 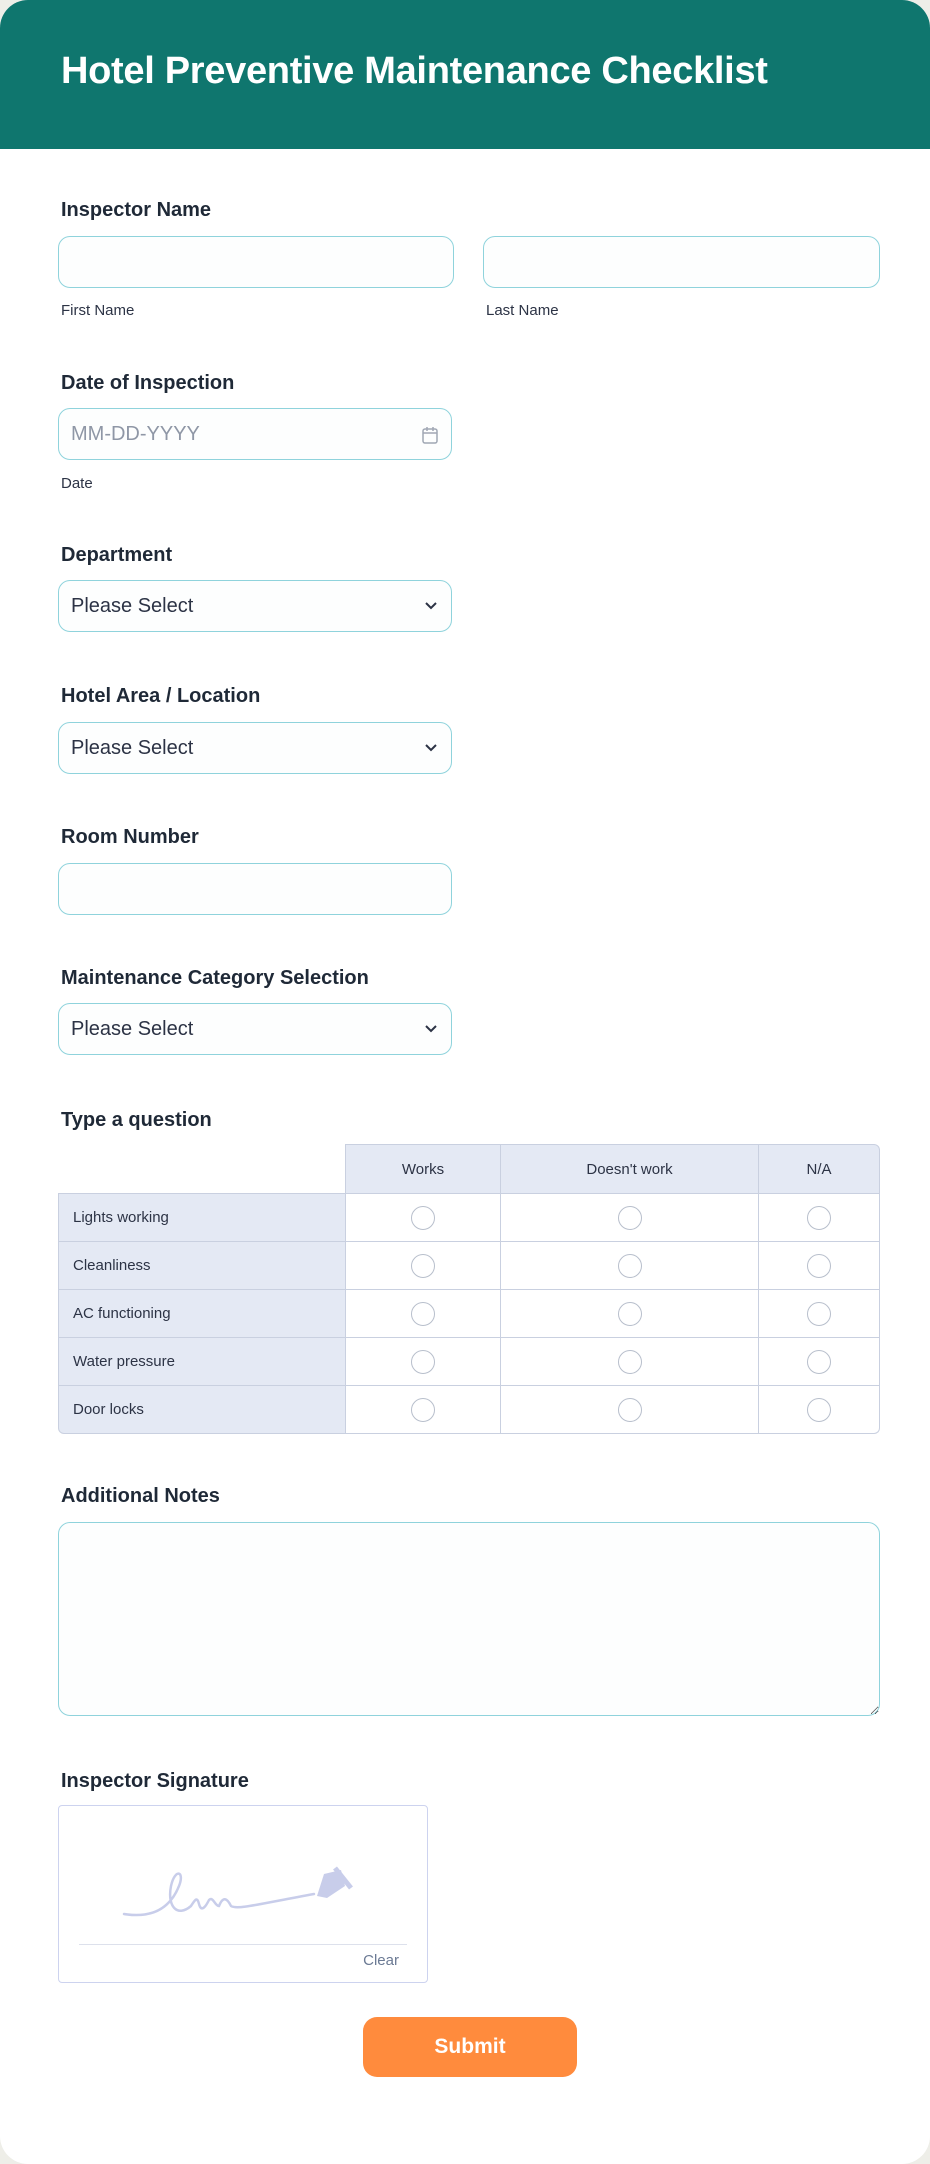 What do you see at coordinates (414, 71) in the screenshot?
I see `page-title: Hotel Preventive Maintenance Checklist` at bounding box center [414, 71].